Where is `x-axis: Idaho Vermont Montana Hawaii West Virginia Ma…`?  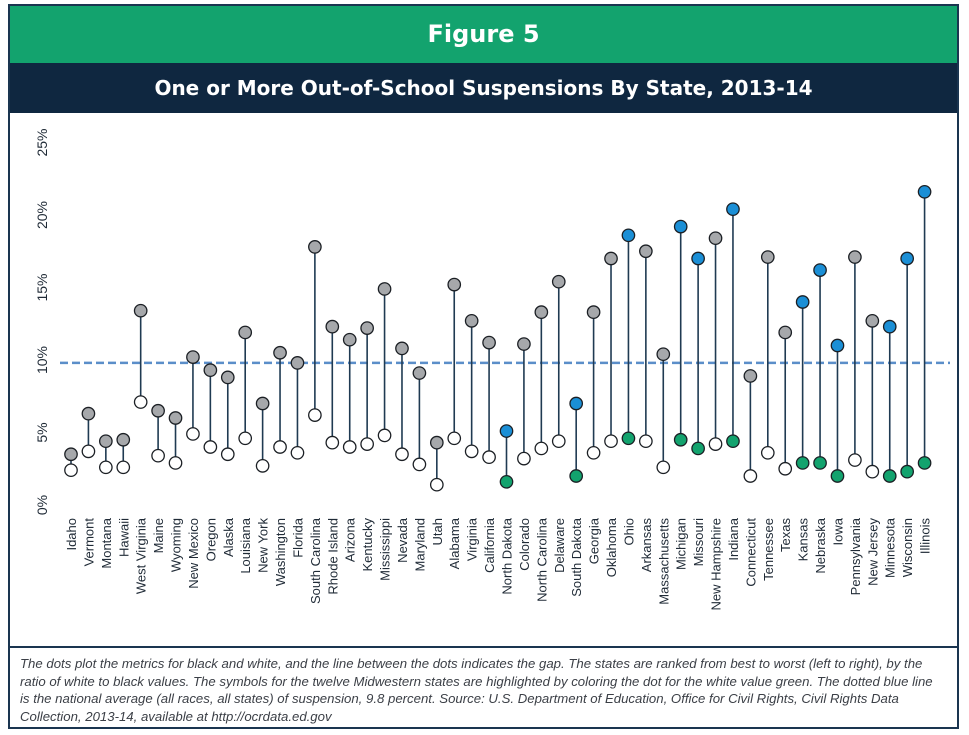
x-axis: Idaho Vermont Montana Hawaii West Virginia Ma… is located at coordinates (498, 563).